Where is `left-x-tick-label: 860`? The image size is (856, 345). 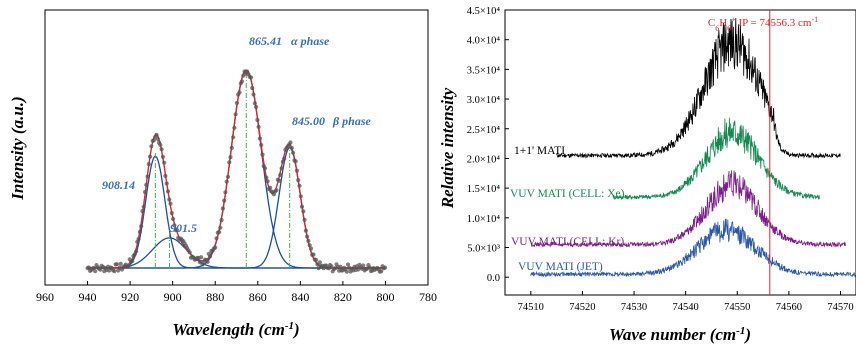 left-x-tick-label: 860 is located at coordinates (258, 297).